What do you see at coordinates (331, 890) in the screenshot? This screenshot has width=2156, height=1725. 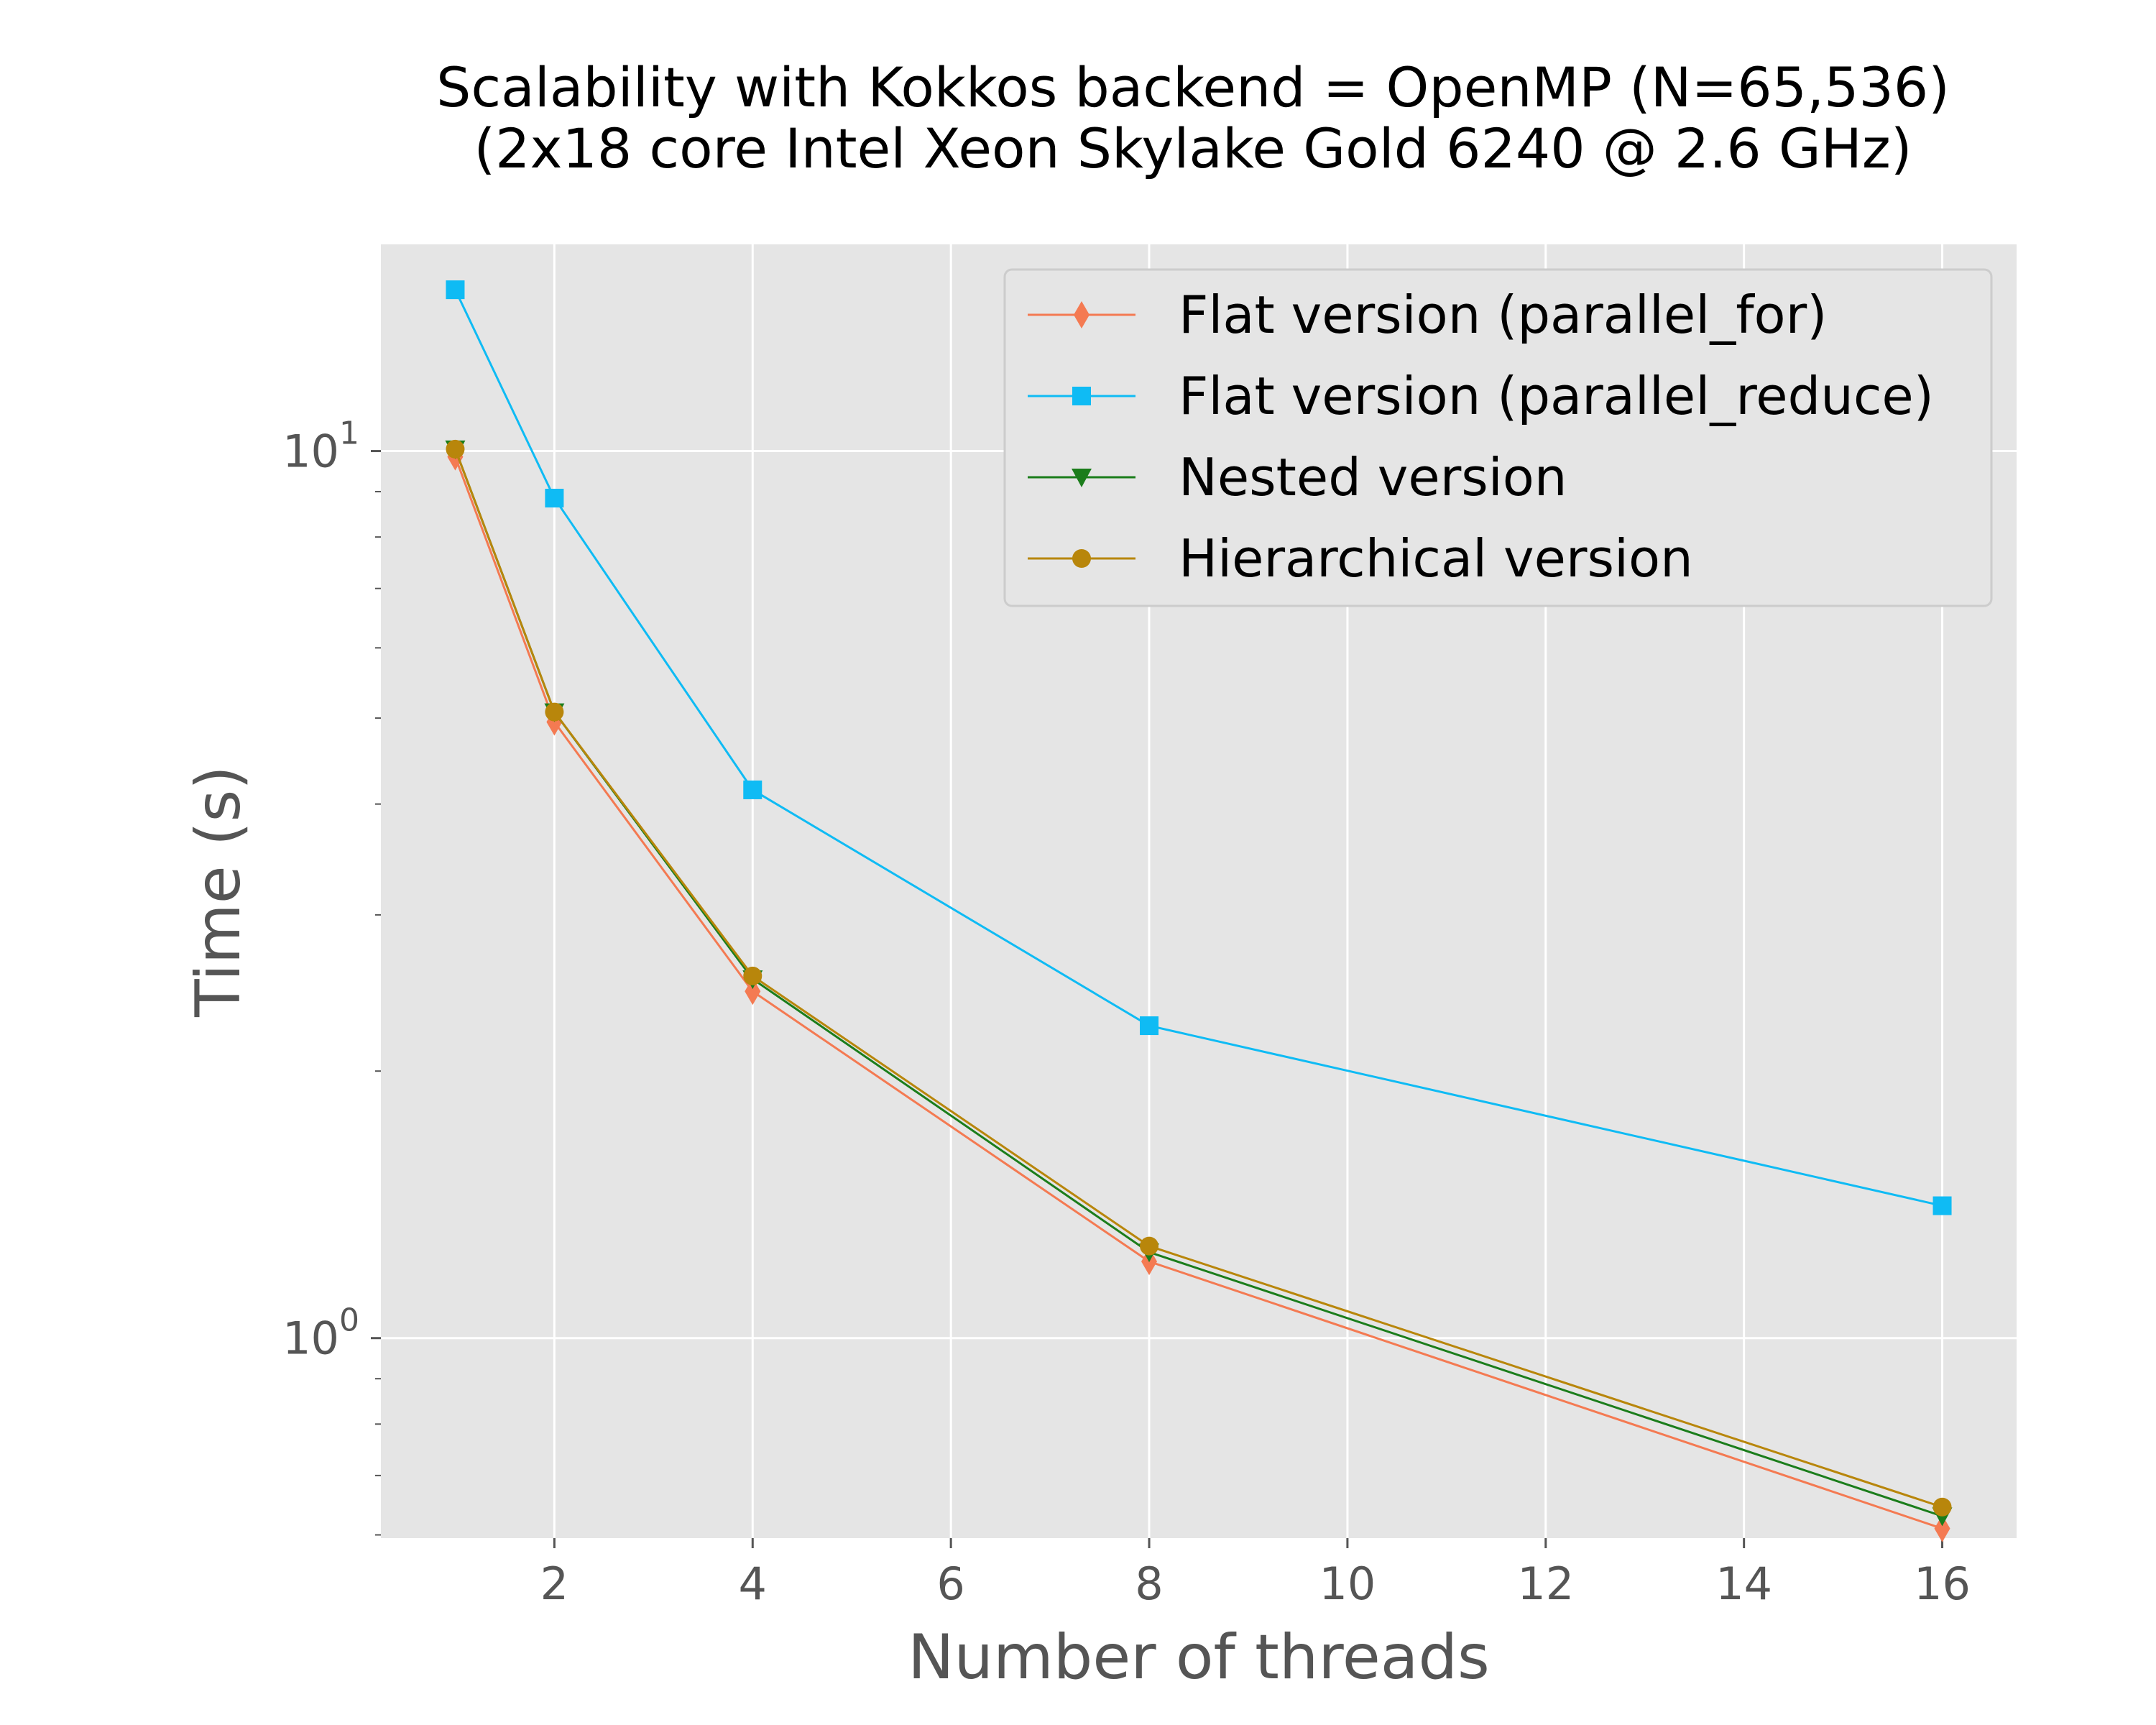 I see `y-axis-ticks: 10⁰ 10¹` at bounding box center [331, 890].